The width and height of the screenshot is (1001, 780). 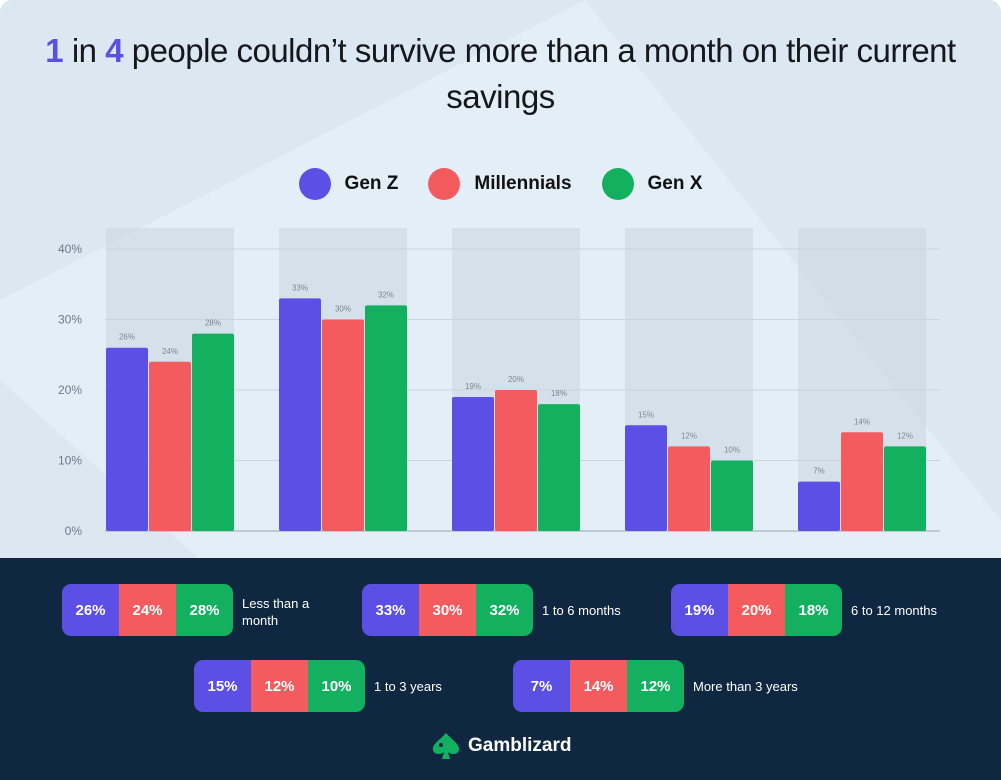 What do you see at coordinates (276, 612) in the screenshot?
I see `summary-label: Less than a month` at bounding box center [276, 612].